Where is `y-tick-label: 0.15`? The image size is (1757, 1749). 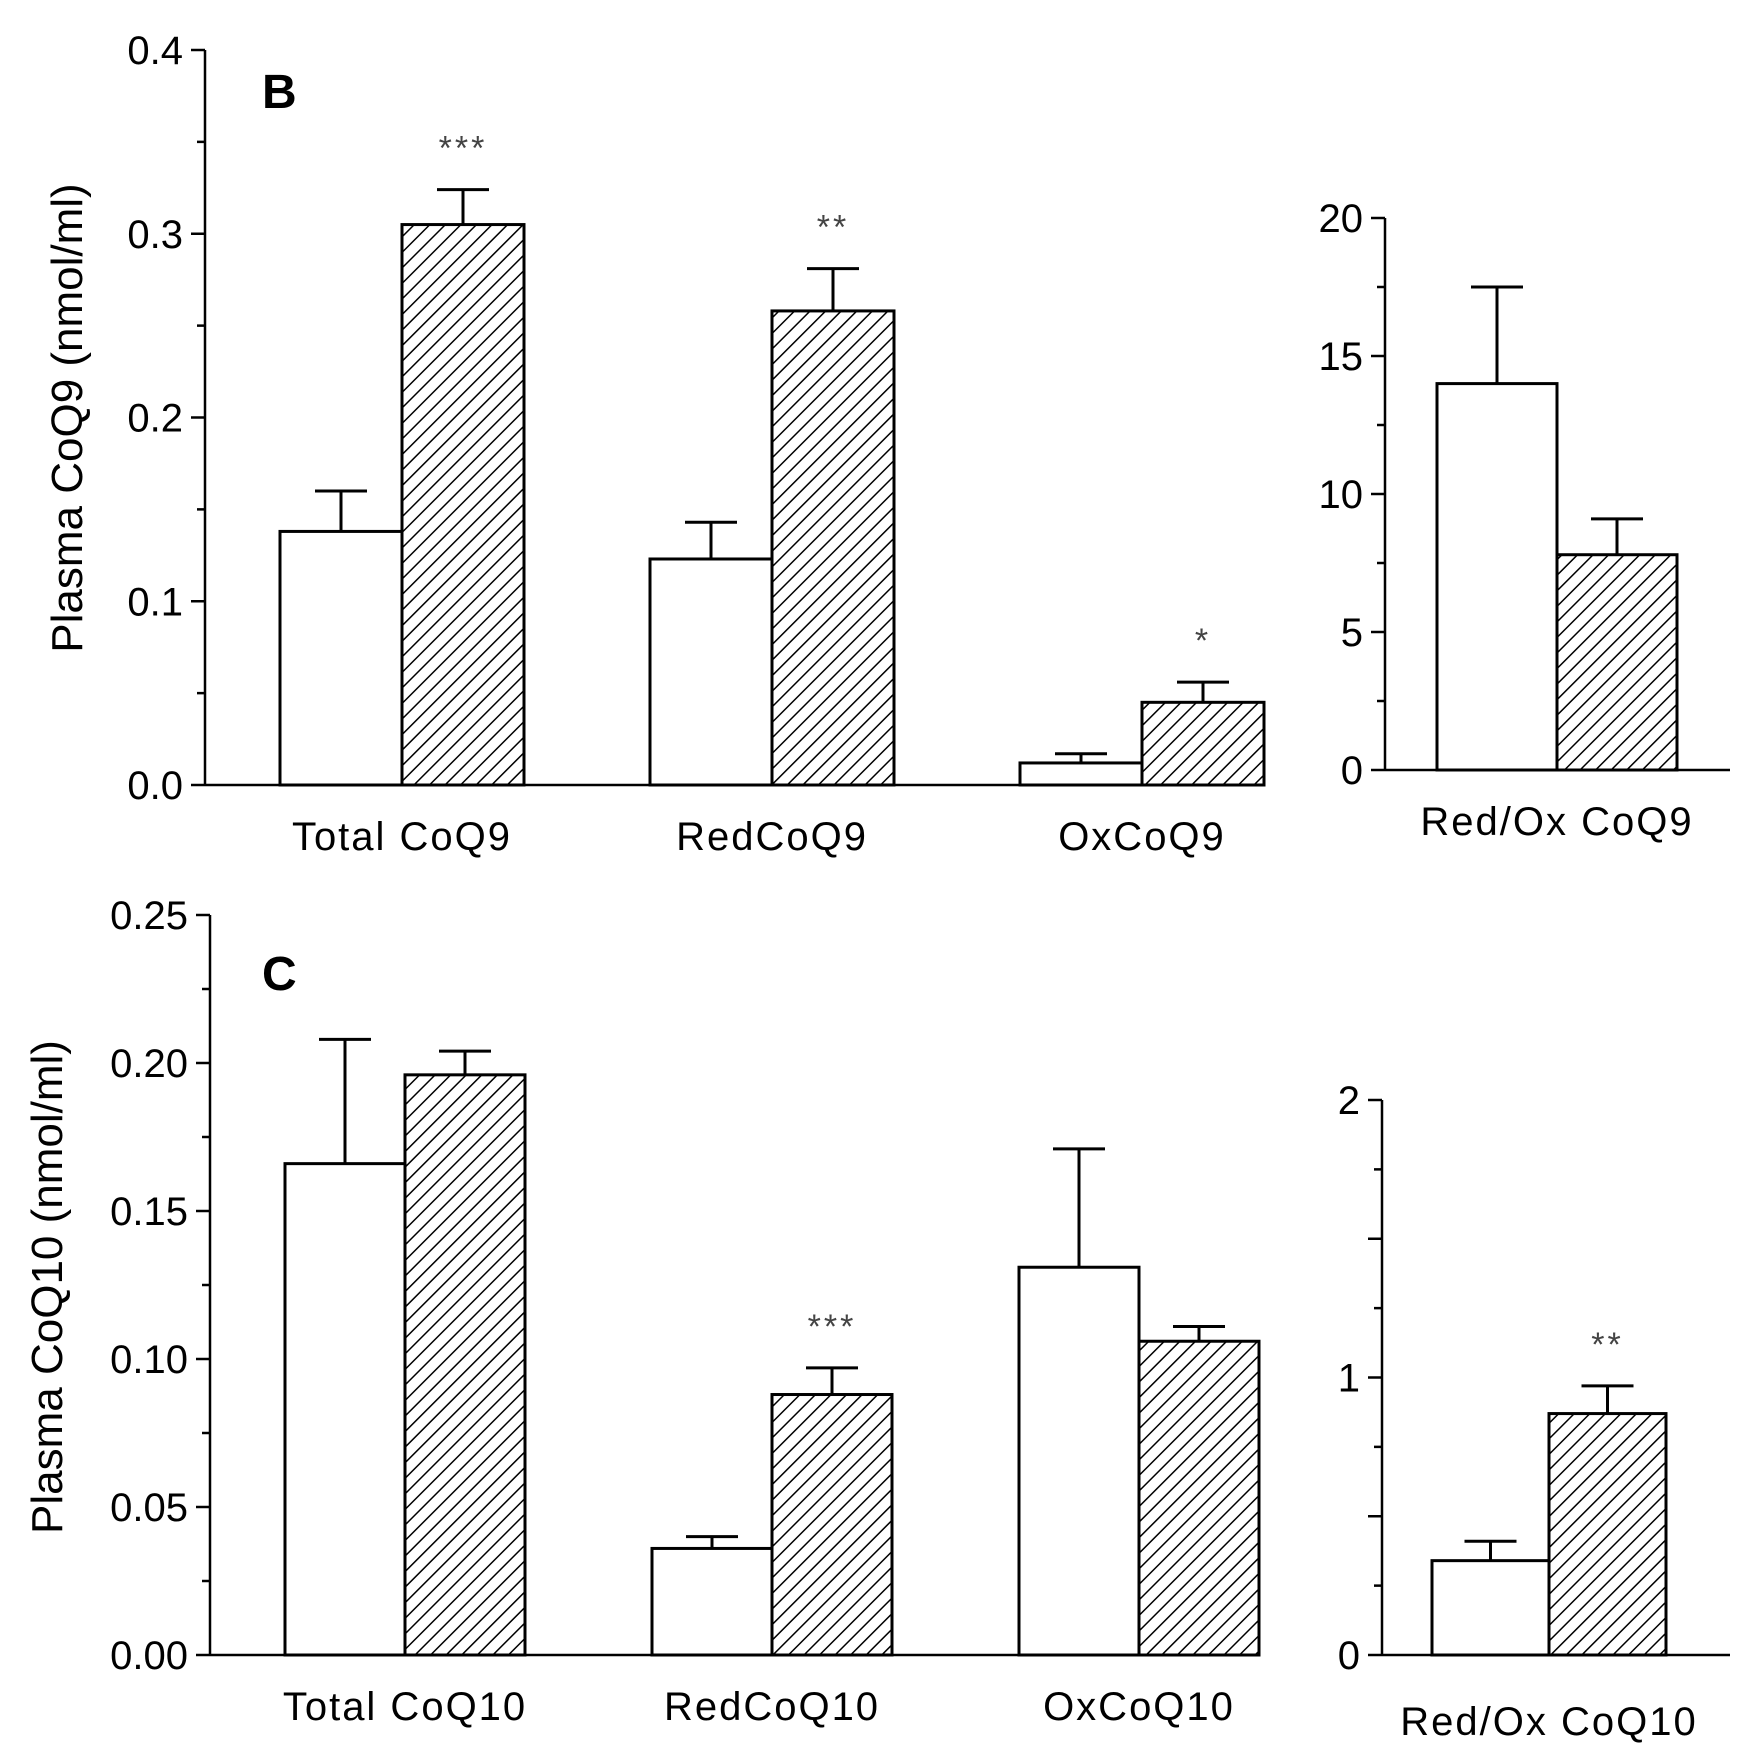 y-tick-label: 0.15 is located at coordinates (149, 1212).